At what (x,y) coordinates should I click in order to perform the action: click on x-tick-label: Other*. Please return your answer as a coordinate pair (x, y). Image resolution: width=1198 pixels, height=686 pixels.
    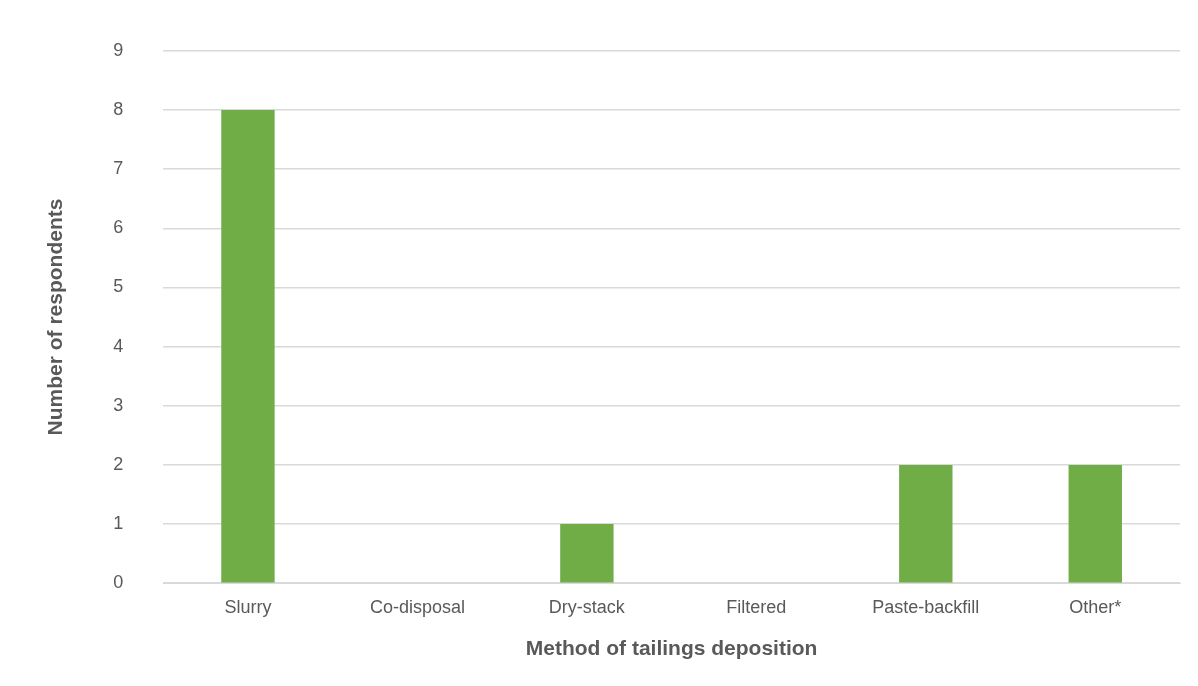
    Looking at the image, I should click on (1095, 606).